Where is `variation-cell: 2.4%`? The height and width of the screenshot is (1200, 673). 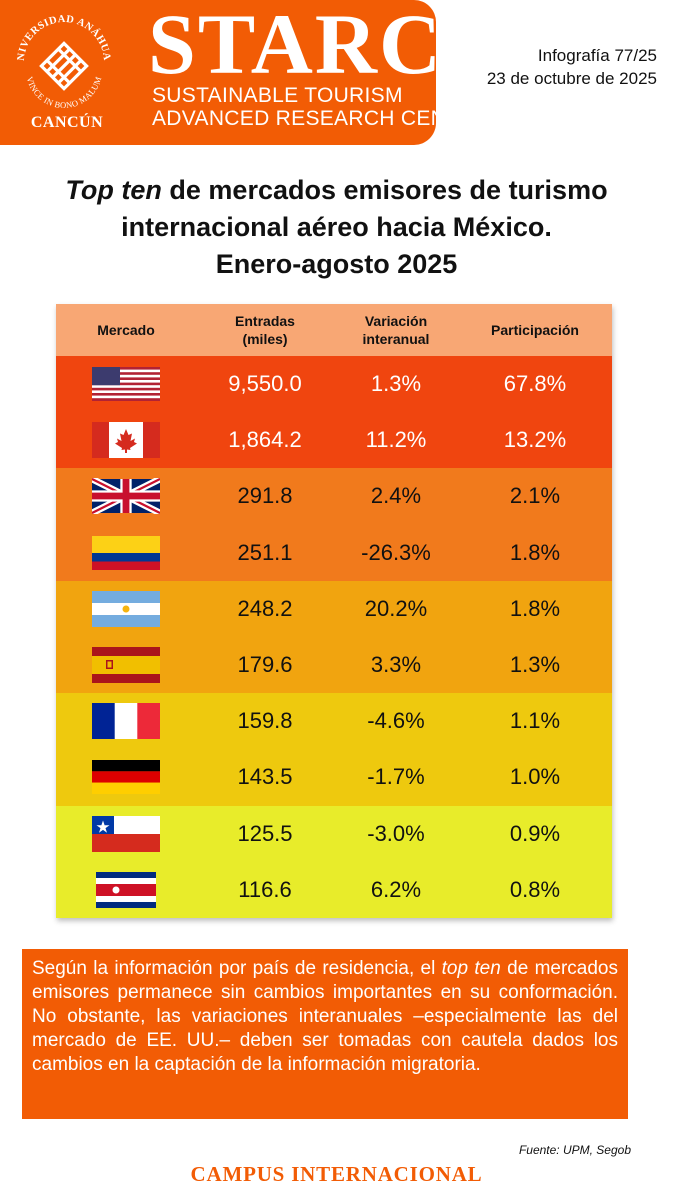 variation-cell: 2.4% is located at coordinates (396, 496).